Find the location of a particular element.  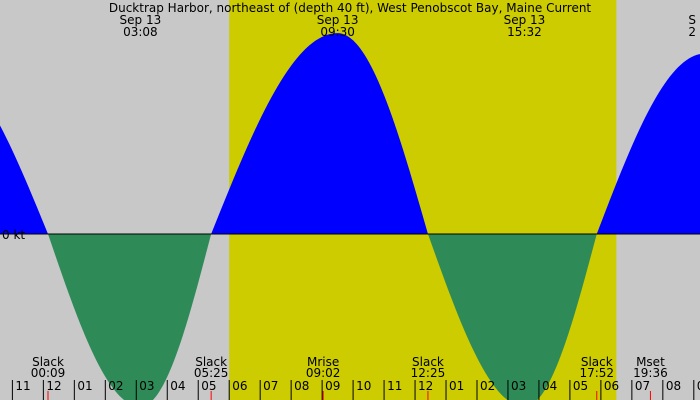

event-time: 09:02 is located at coordinates (323, 373).